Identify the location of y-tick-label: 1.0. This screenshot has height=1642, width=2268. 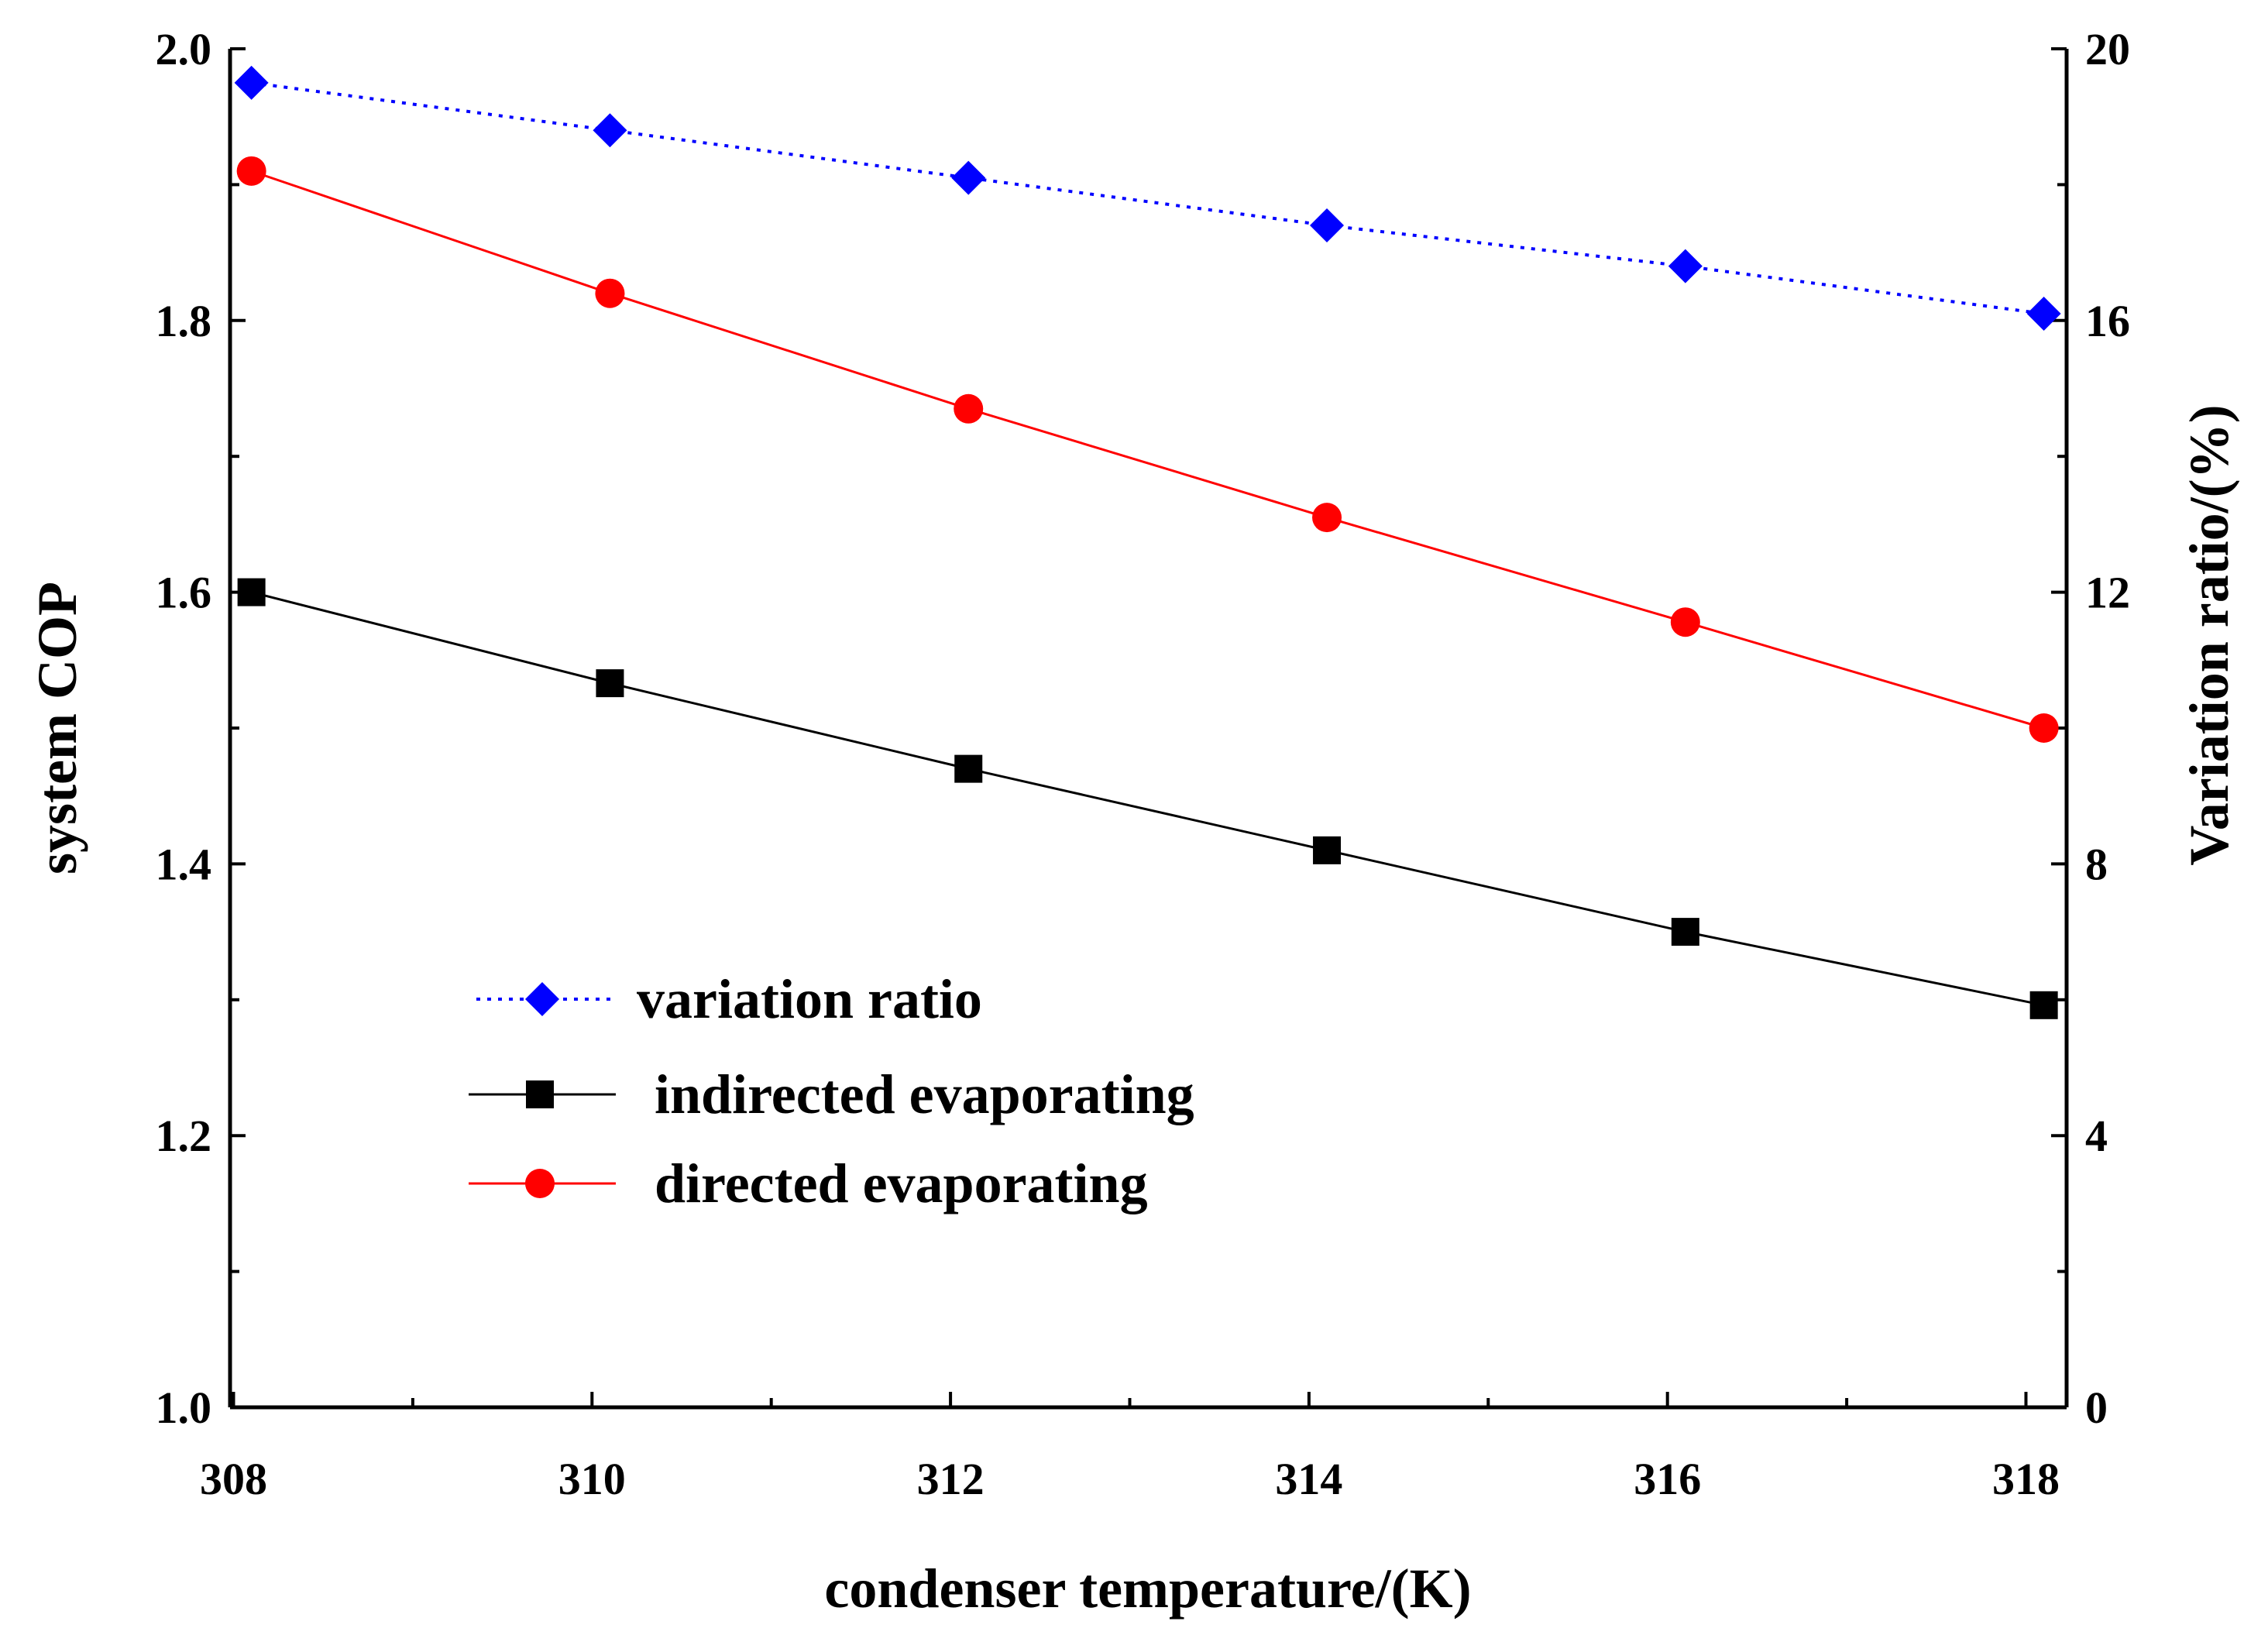
(184, 1408).